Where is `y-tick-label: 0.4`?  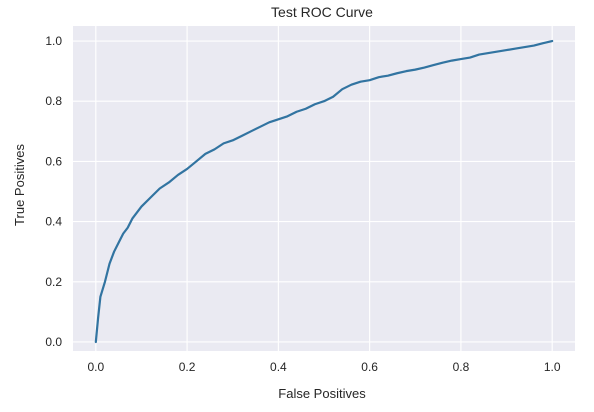
y-tick-label: 0.4 is located at coordinates (53, 222).